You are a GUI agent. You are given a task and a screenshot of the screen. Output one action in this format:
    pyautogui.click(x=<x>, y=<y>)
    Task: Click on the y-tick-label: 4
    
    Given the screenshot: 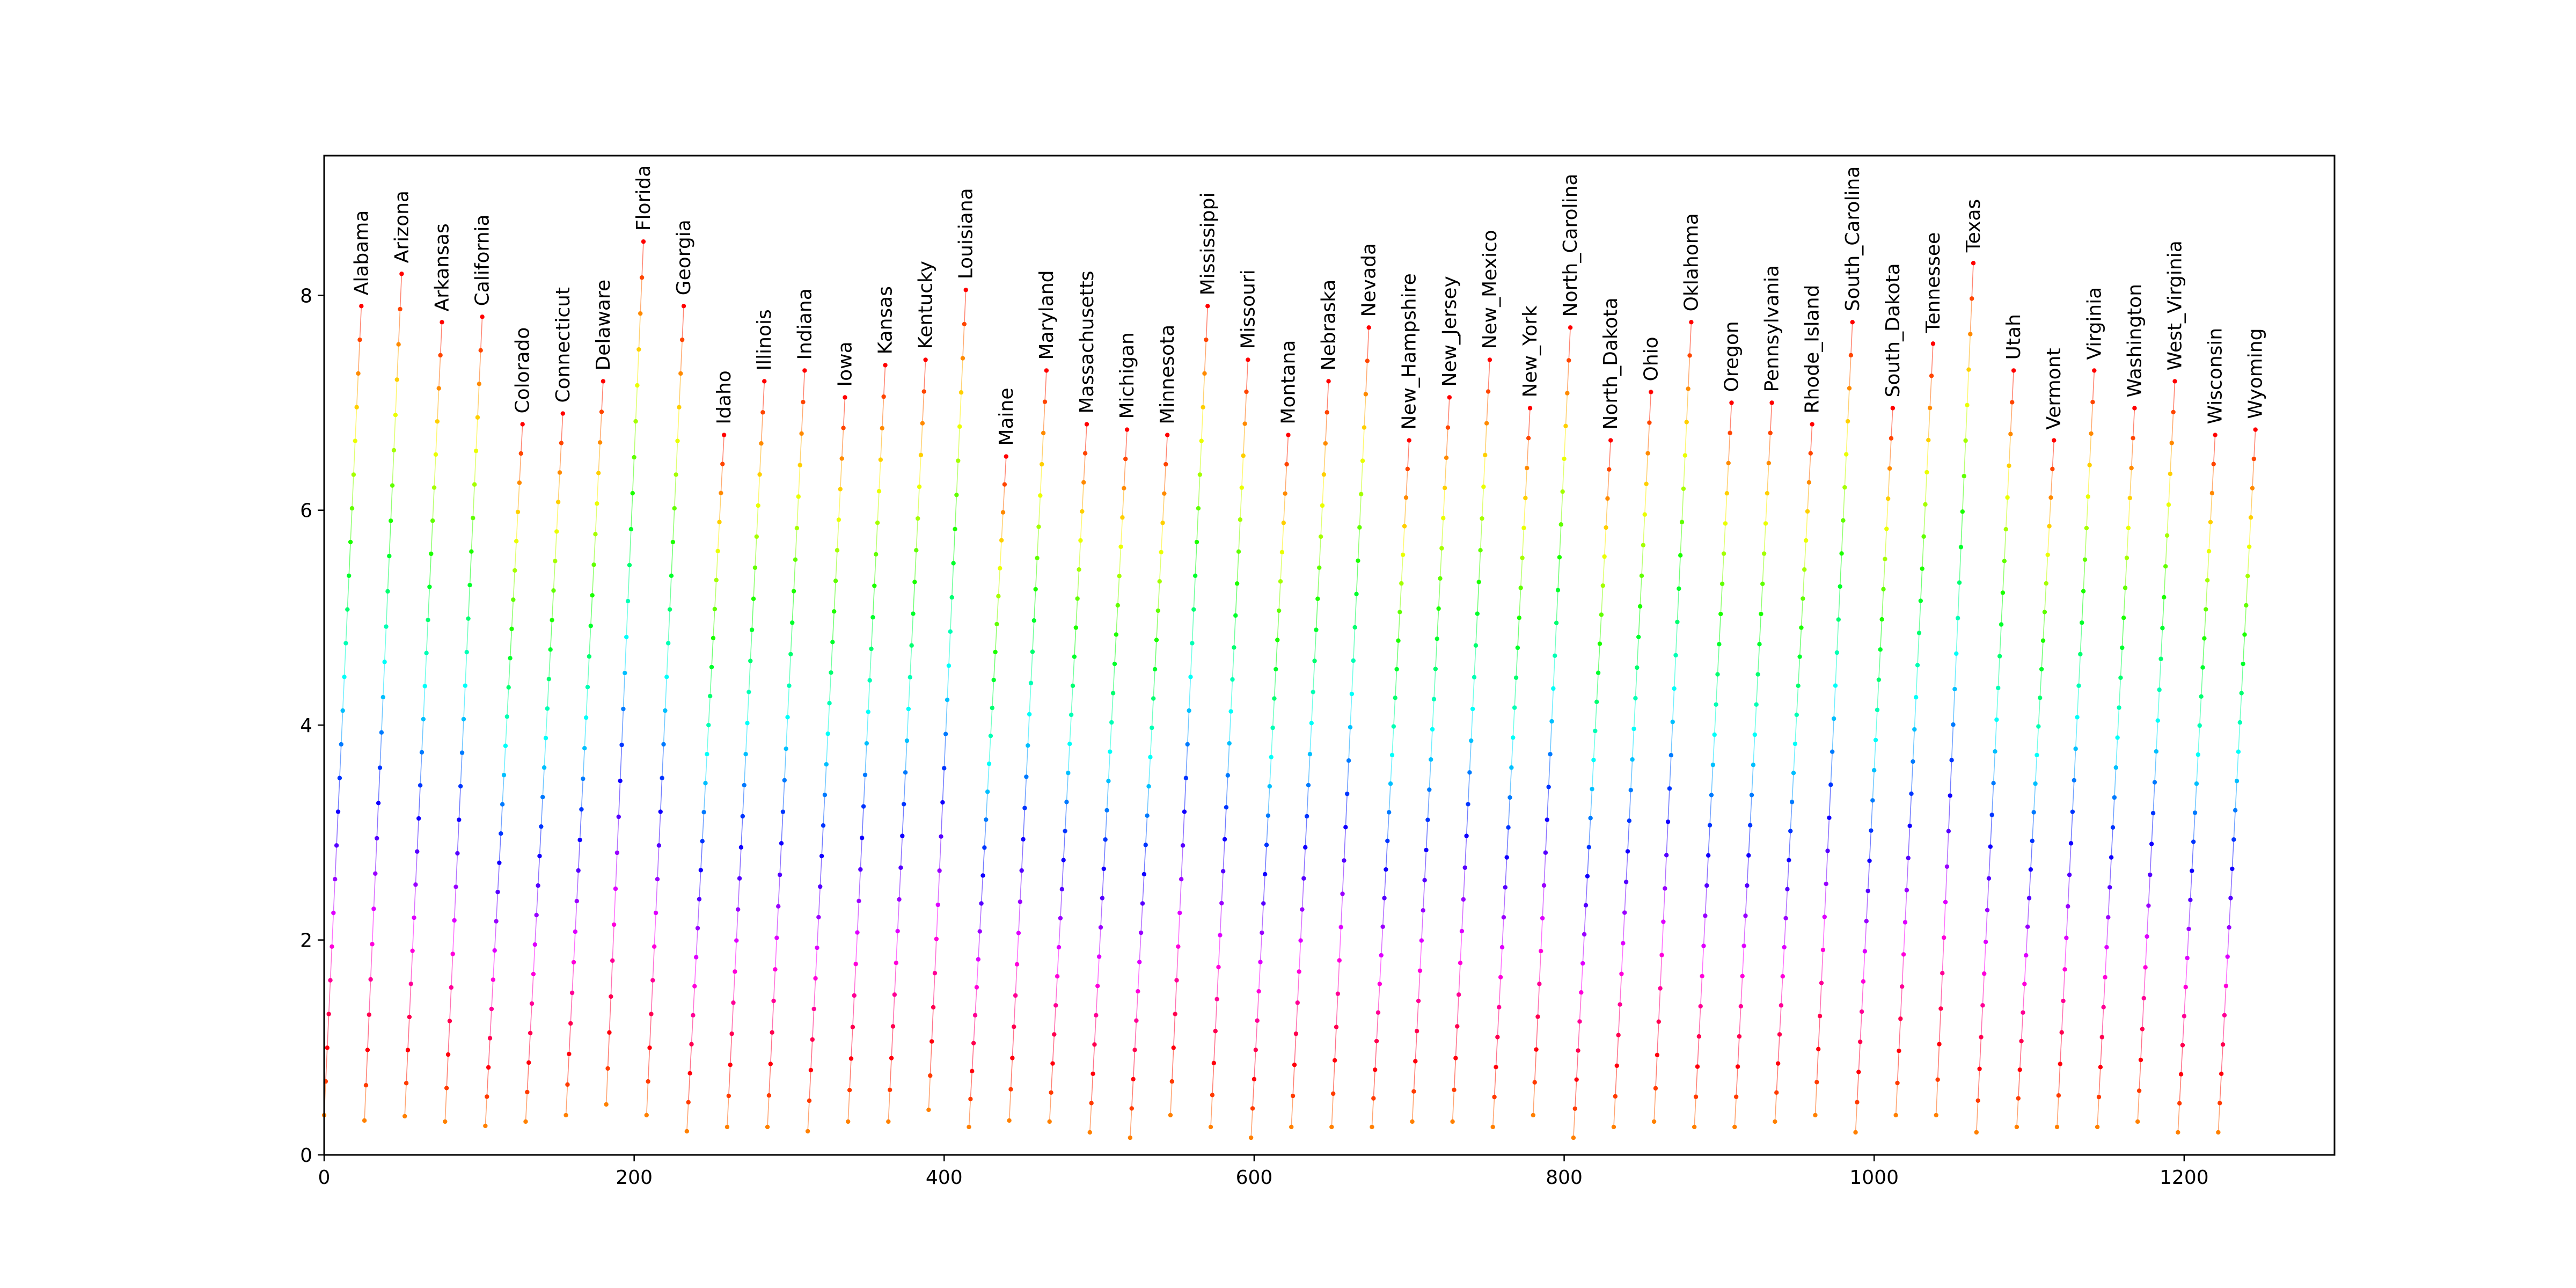 What is the action you would take?
    pyautogui.click(x=306, y=726)
    